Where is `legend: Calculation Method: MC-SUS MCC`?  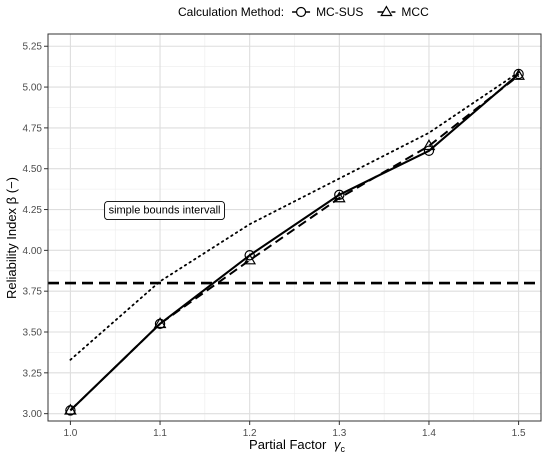
legend: Calculation Method: MC-SUS MCC is located at coordinates (303, 12).